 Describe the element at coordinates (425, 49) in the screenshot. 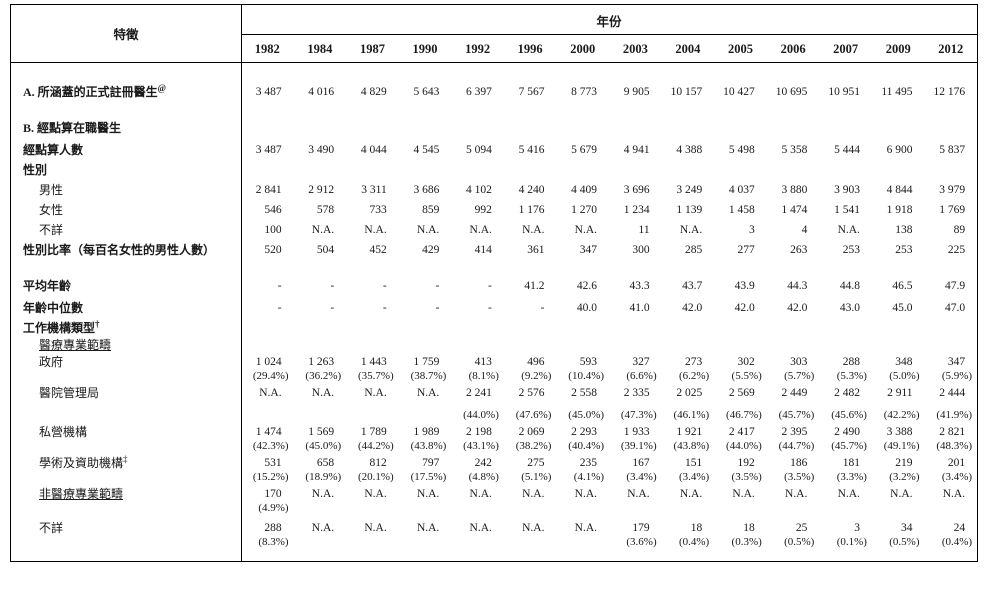

I see `year-column-header: 1990` at that location.